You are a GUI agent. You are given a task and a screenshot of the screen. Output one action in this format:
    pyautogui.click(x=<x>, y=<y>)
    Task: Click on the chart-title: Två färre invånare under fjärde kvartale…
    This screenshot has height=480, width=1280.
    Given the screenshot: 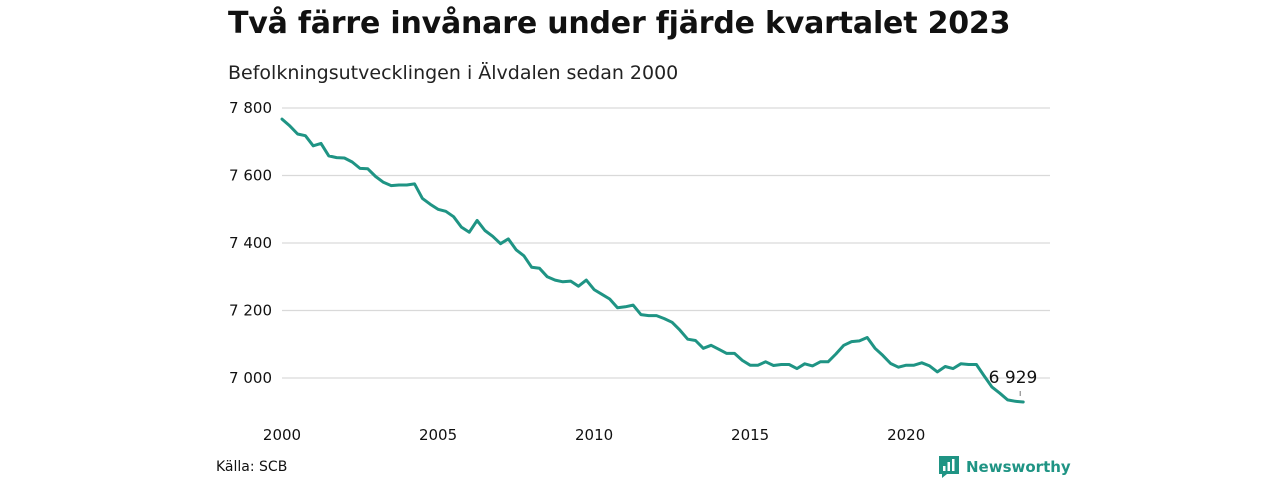 What is the action you would take?
    pyautogui.click(x=619, y=23)
    